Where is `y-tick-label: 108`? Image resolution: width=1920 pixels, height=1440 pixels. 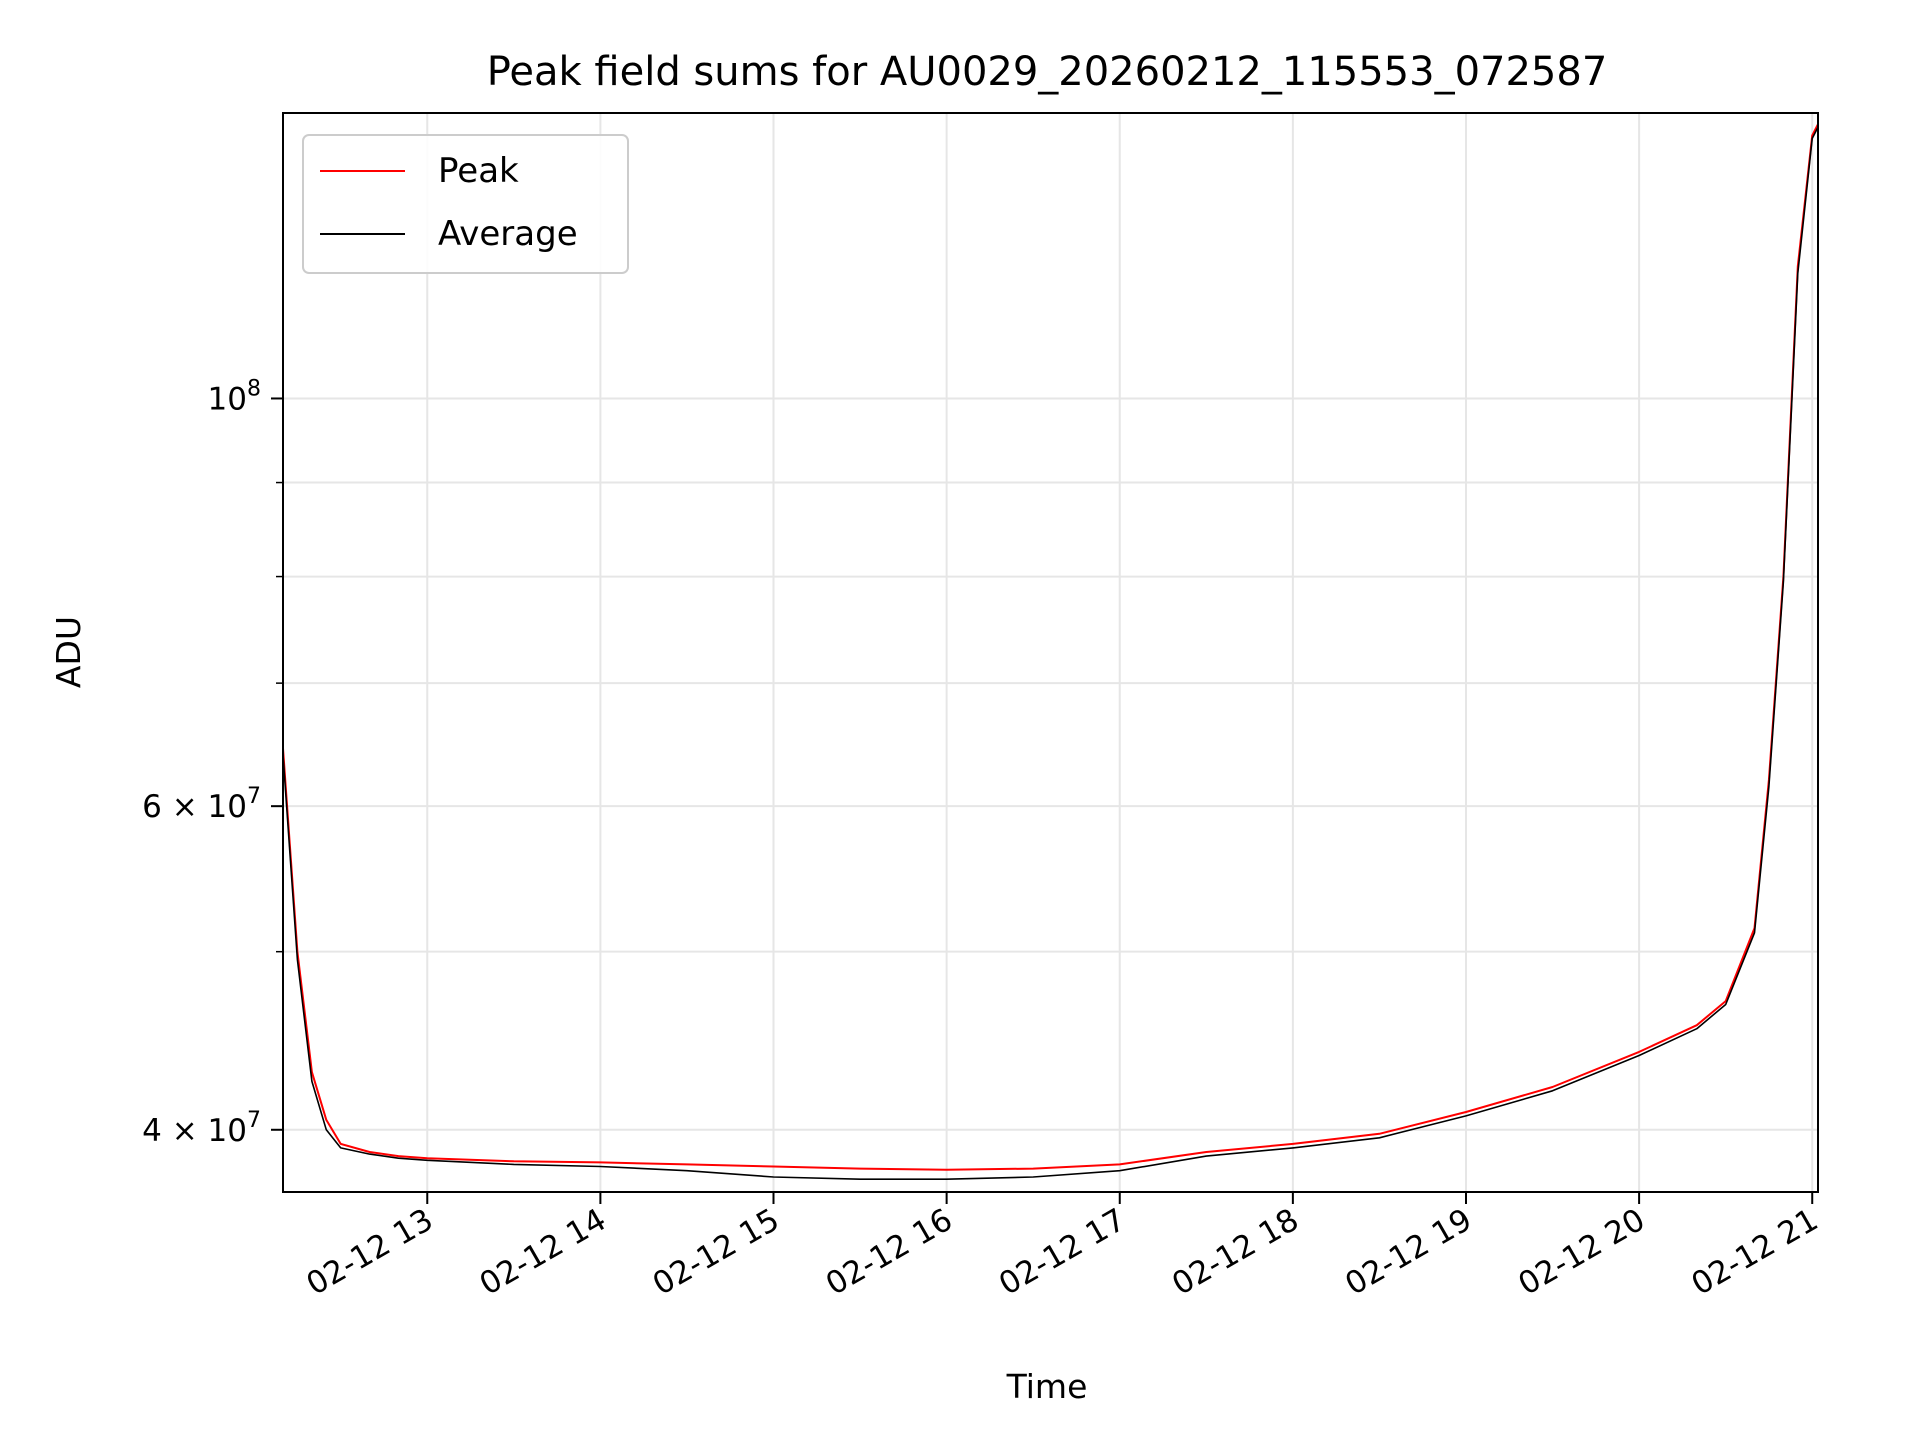 y-tick-label: 108 is located at coordinates (234, 396).